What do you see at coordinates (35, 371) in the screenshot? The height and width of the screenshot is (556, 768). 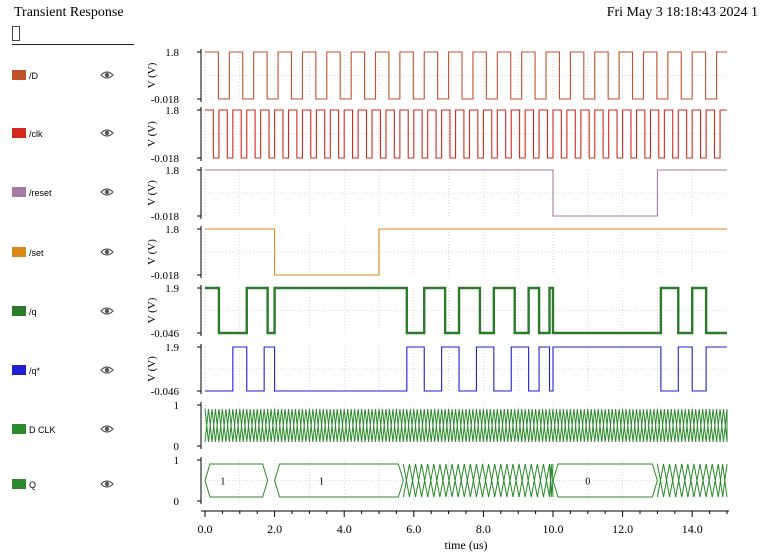 I see `legend-label: /q*` at bounding box center [35, 371].